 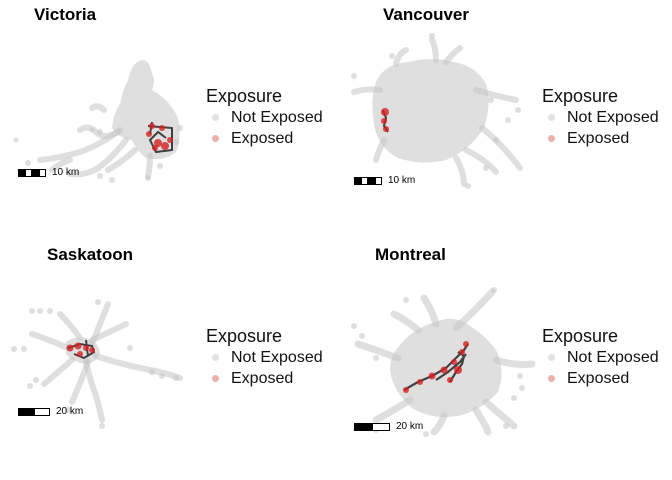 I want to click on map-saskatoon, so click(x=97, y=364).